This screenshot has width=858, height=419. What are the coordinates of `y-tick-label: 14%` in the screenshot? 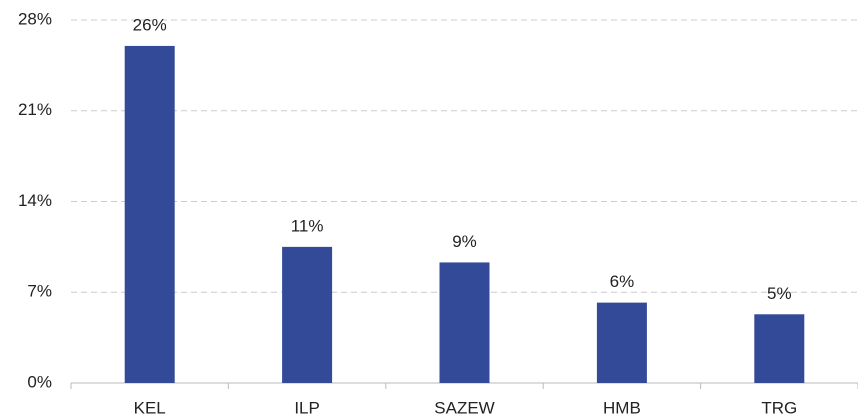 It's located at (35, 200).